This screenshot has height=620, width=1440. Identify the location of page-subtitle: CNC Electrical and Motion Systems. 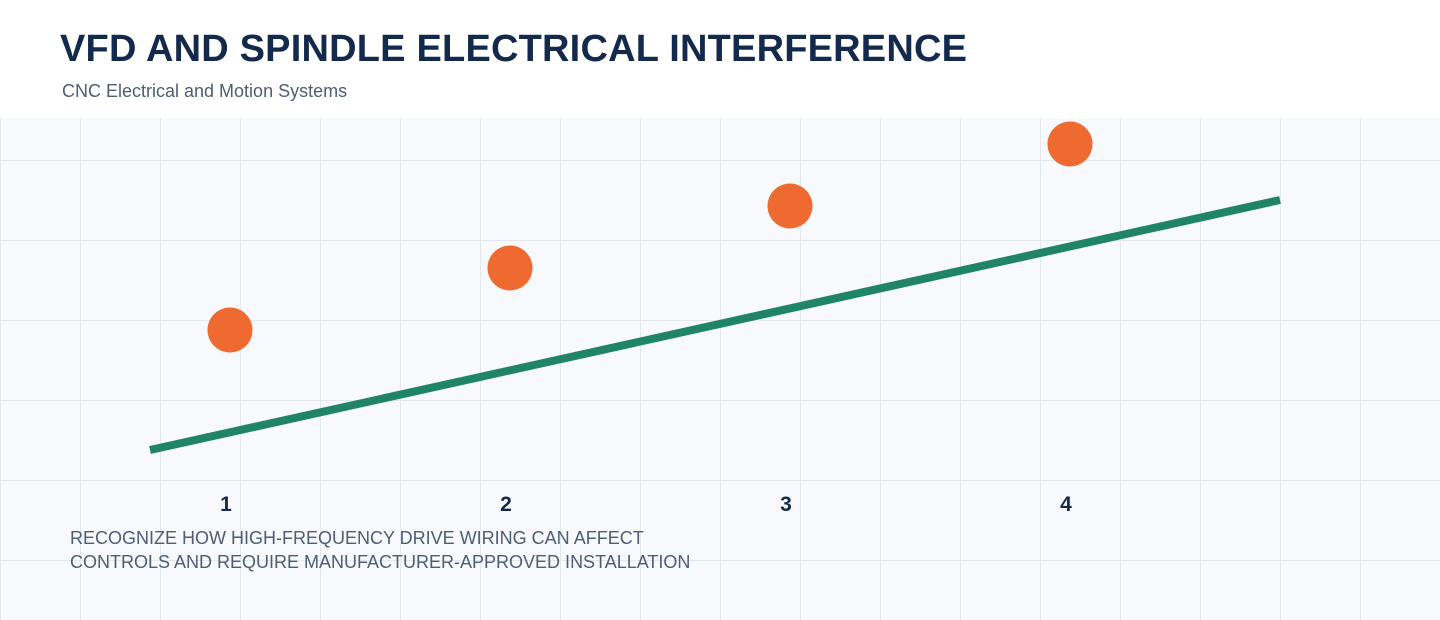
(205, 91).